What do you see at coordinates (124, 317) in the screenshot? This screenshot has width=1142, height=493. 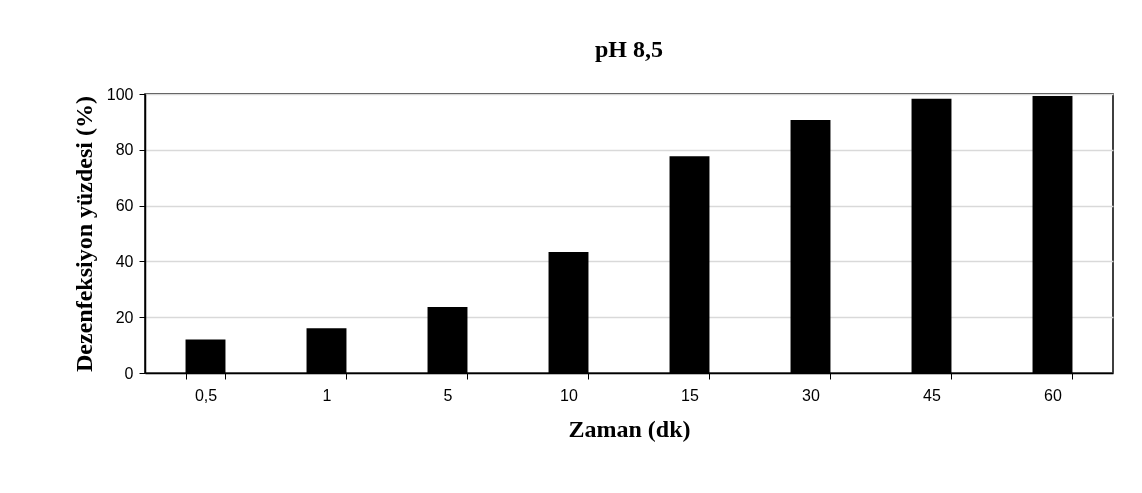 I see `y-tick-label: 20` at bounding box center [124, 317].